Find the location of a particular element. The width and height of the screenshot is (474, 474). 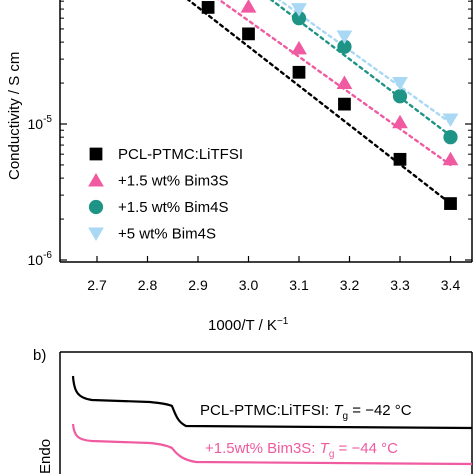

legend-label-series-0: PCL-PTMC:LiTFSI is located at coordinates (180, 154).